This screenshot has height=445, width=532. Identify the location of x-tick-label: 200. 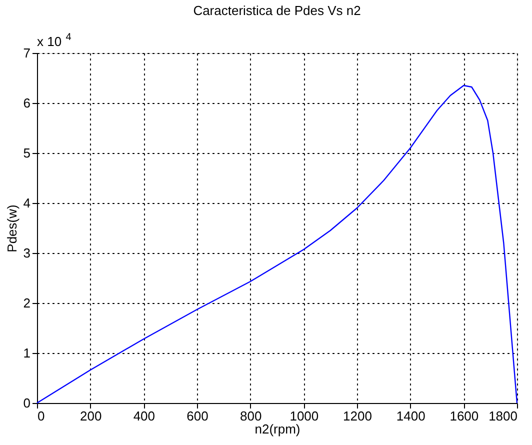
(91, 416).